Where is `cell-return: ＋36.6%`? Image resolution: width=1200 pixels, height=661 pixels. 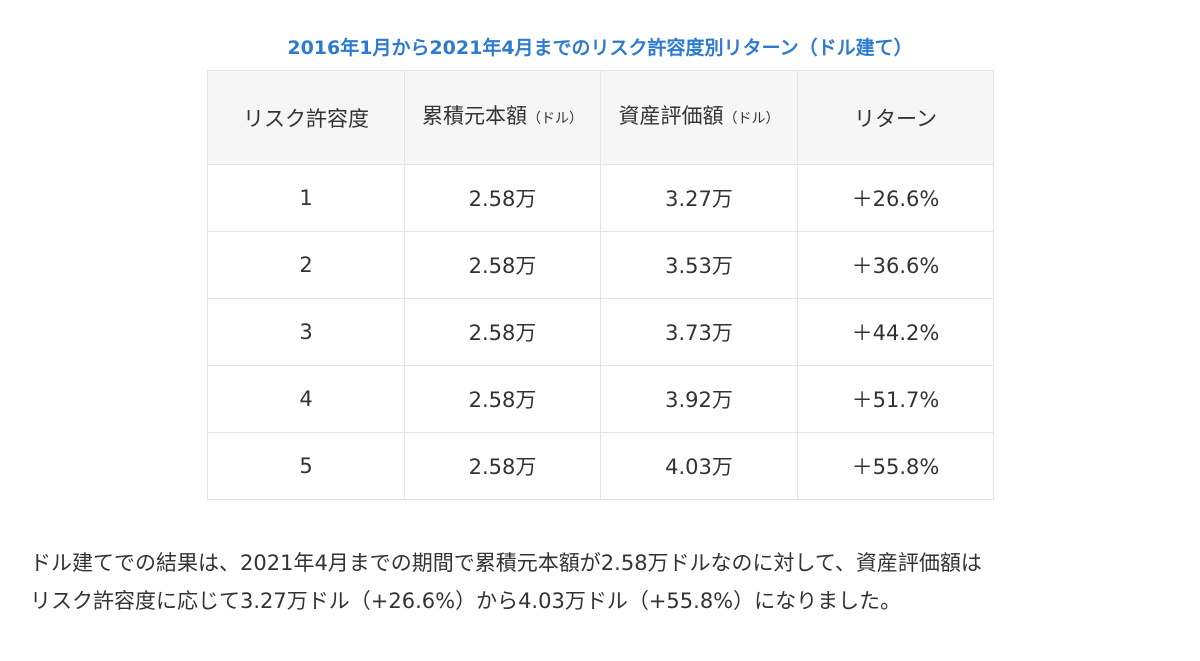 cell-return: ＋36.6% is located at coordinates (895, 265).